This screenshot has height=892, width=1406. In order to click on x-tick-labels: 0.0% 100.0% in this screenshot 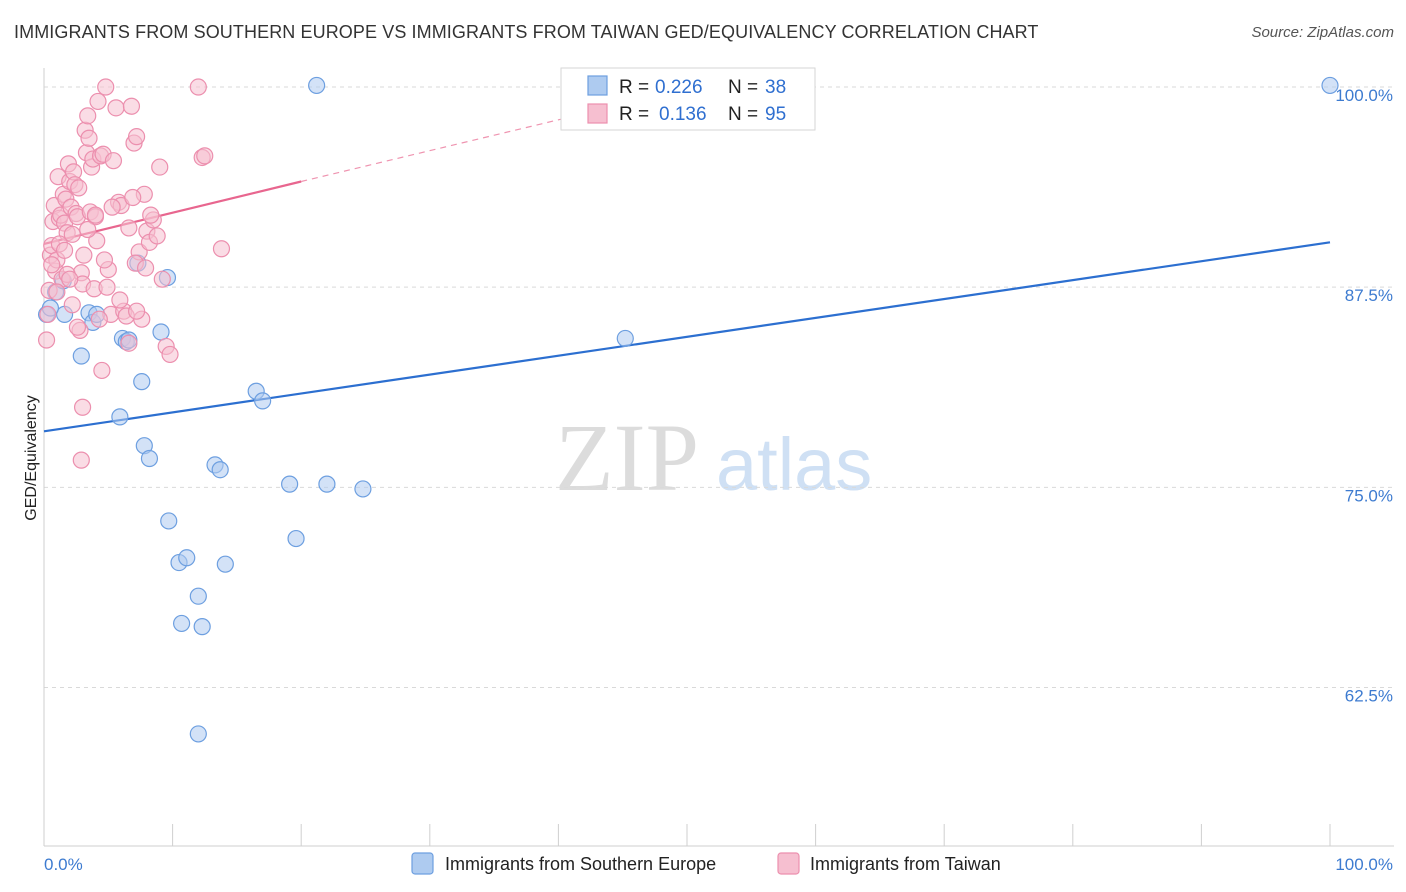, I will do `click(718, 864)`.